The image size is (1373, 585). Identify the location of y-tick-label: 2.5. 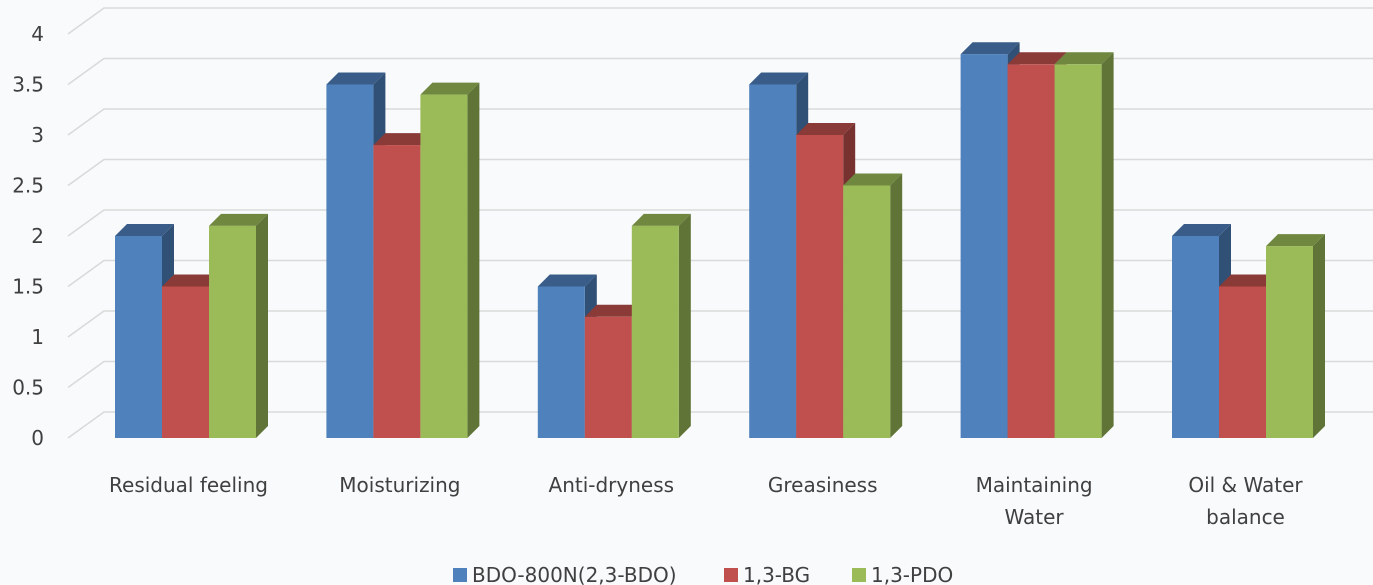
(28, 186).